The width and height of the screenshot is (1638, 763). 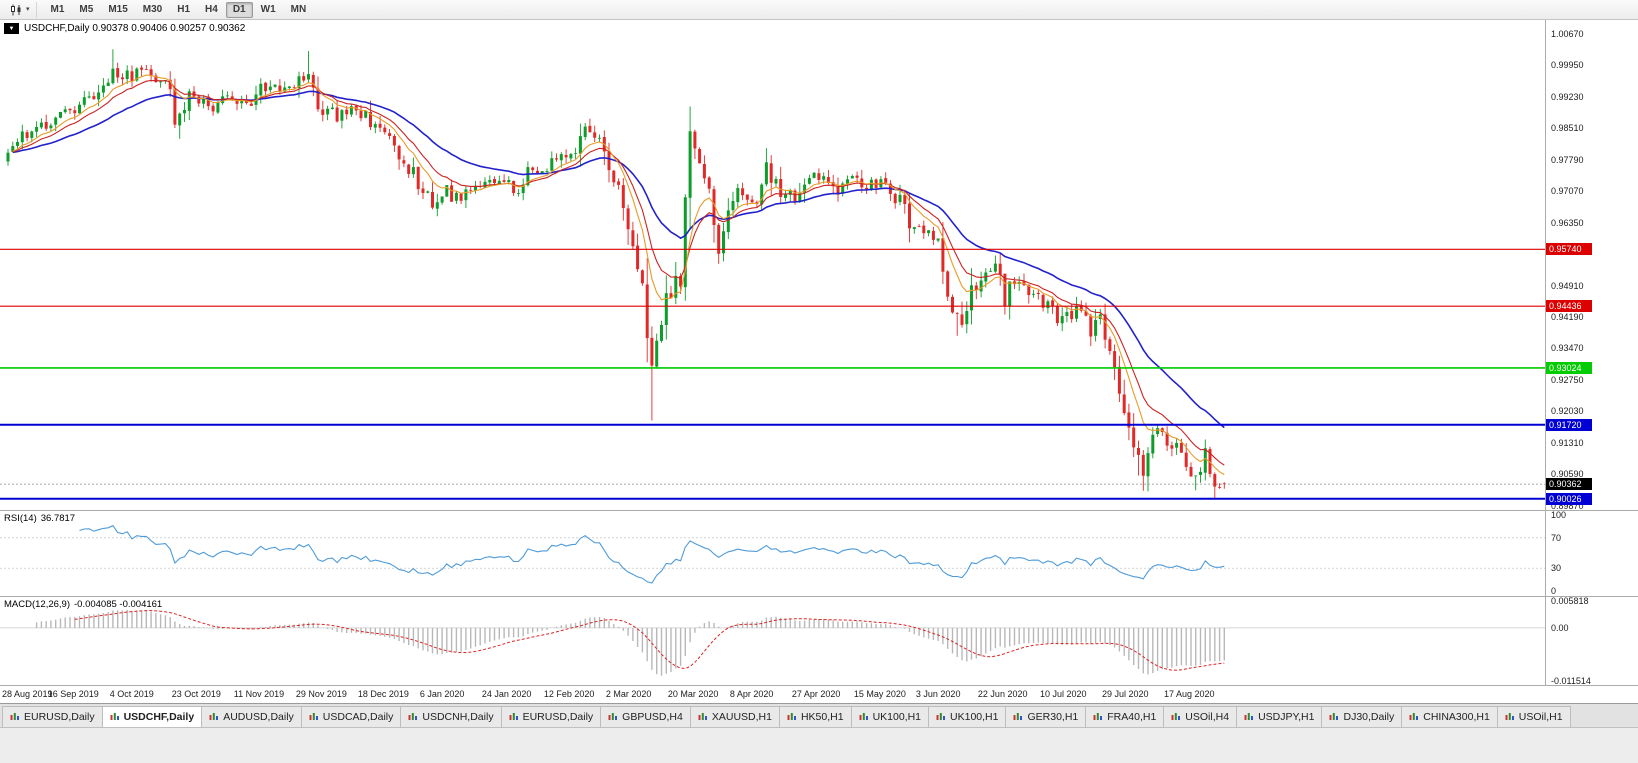 I want to click on date-label: 6 Jan 2020, so click(x=442, y=694).